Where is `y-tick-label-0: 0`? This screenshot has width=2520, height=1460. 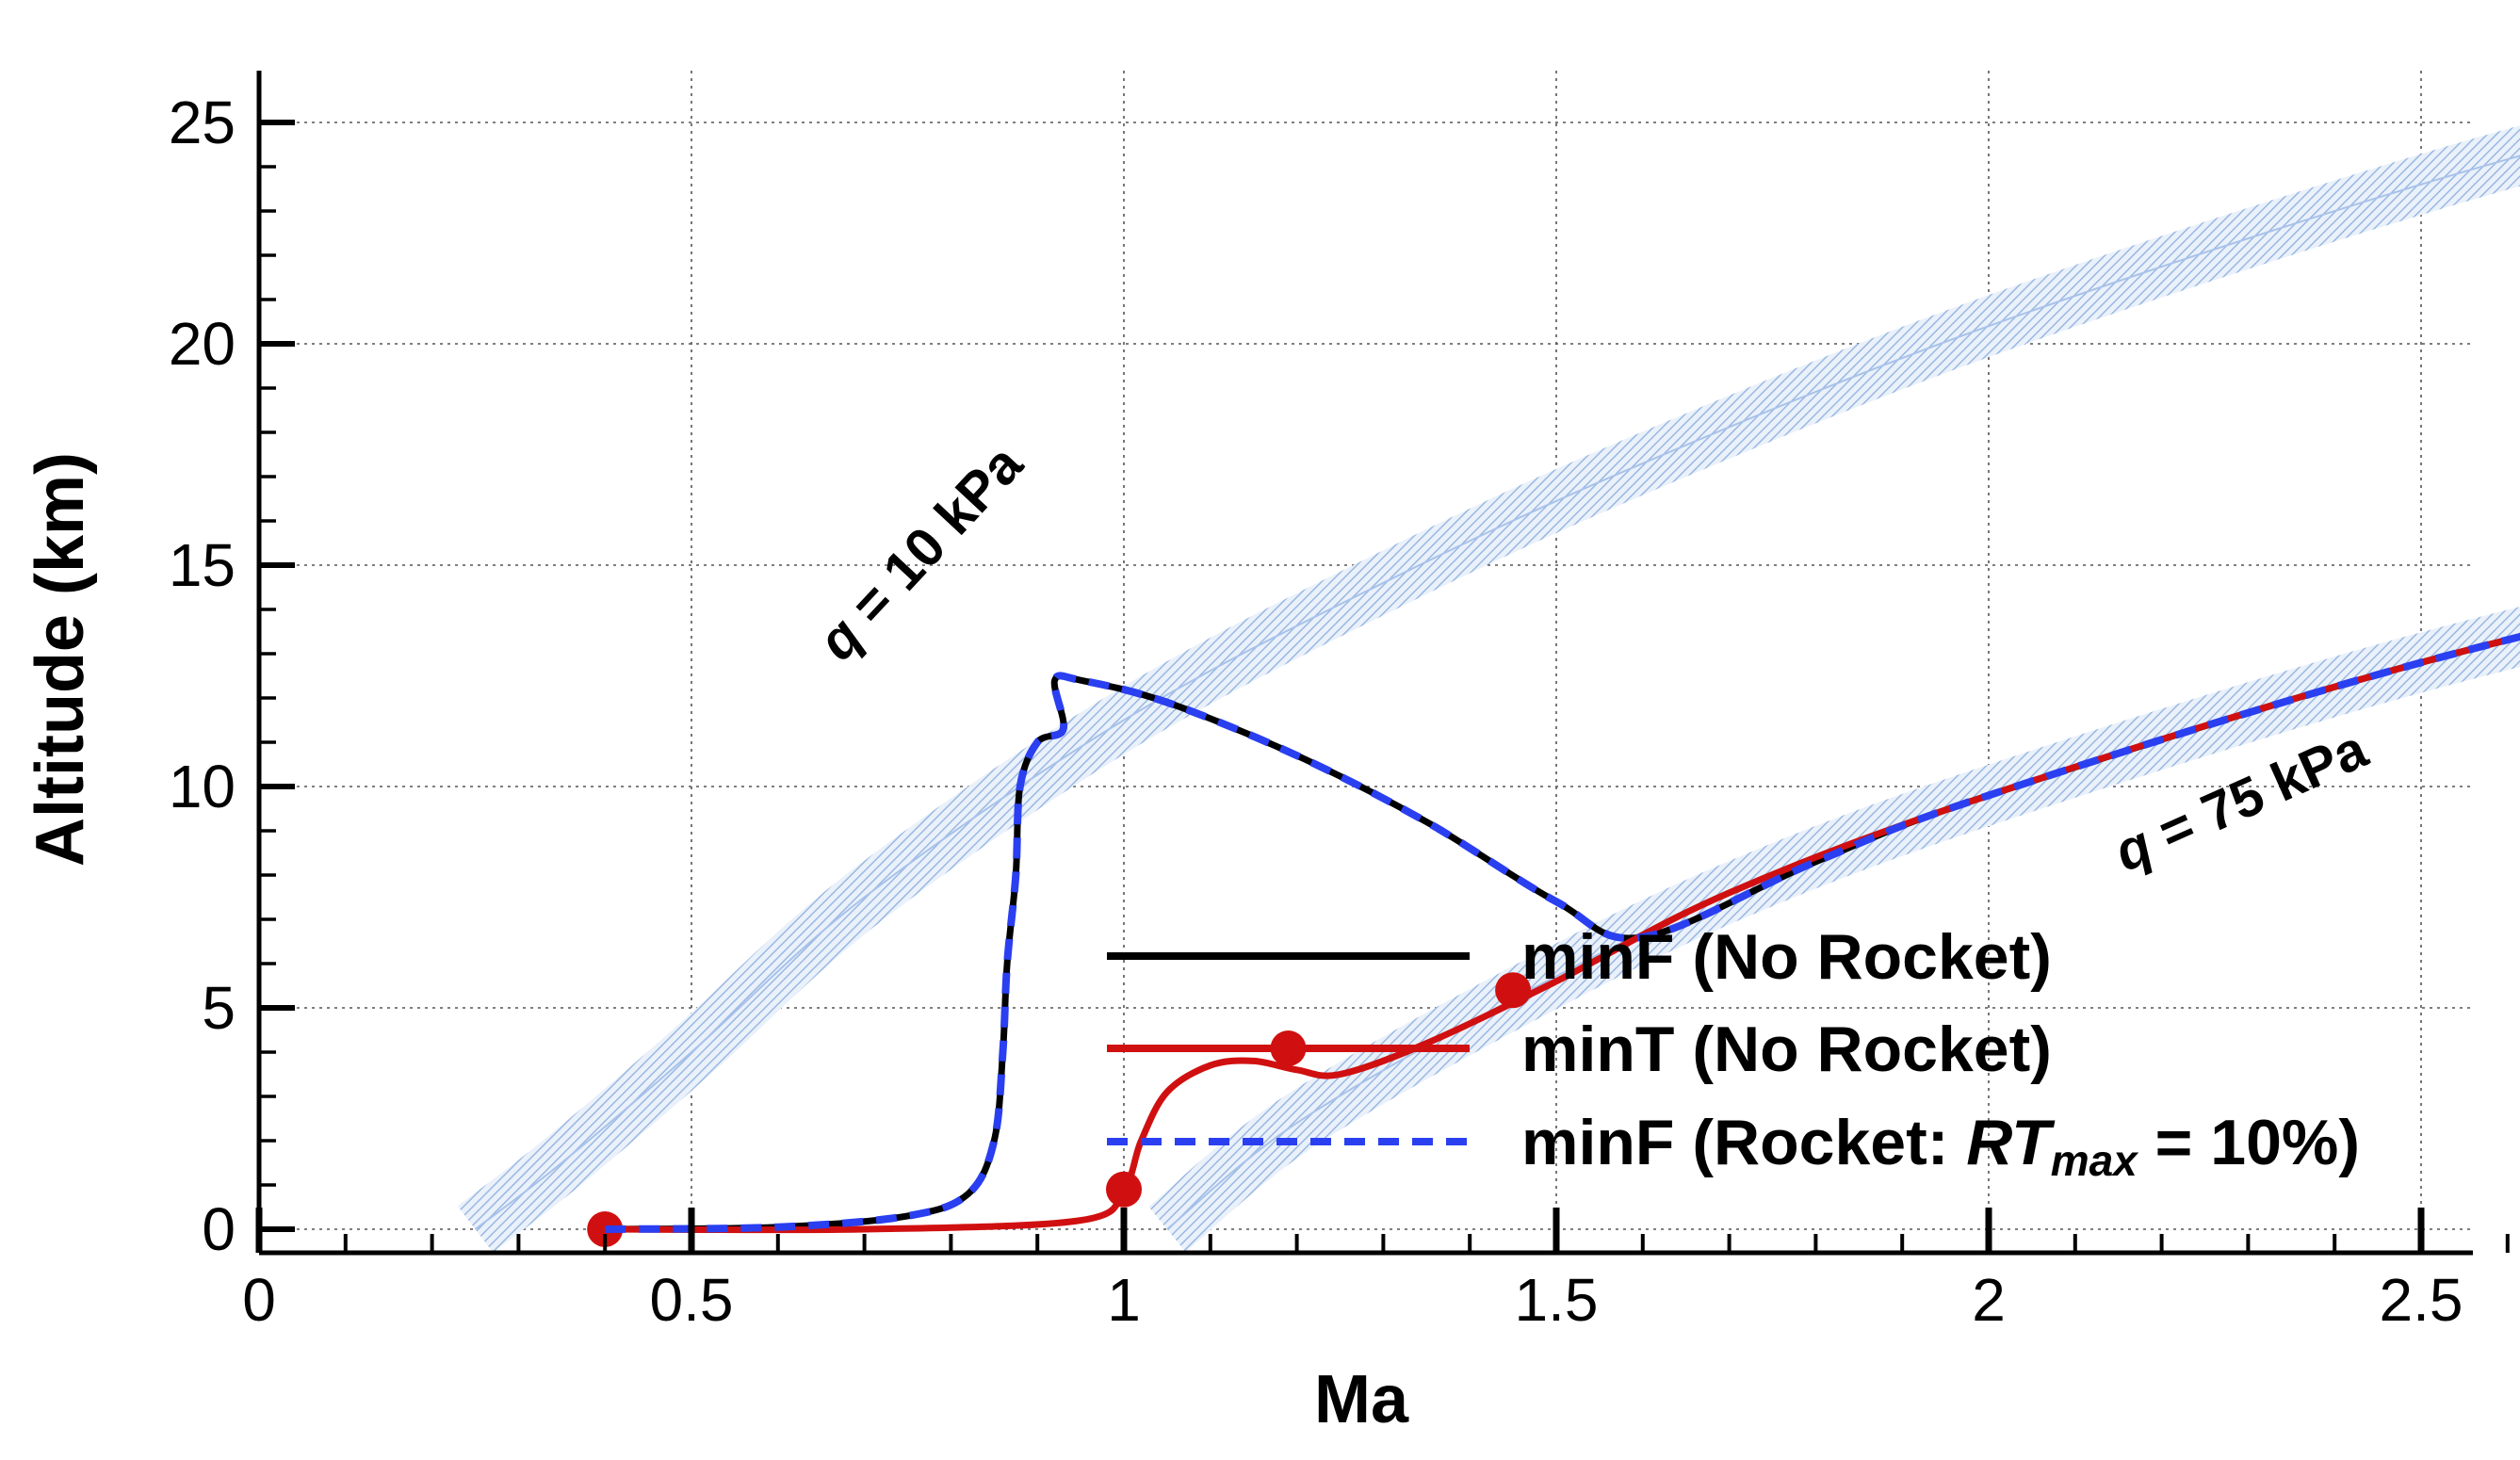 y-tick-label-0: 0 is located at coordinates (219, 1229).